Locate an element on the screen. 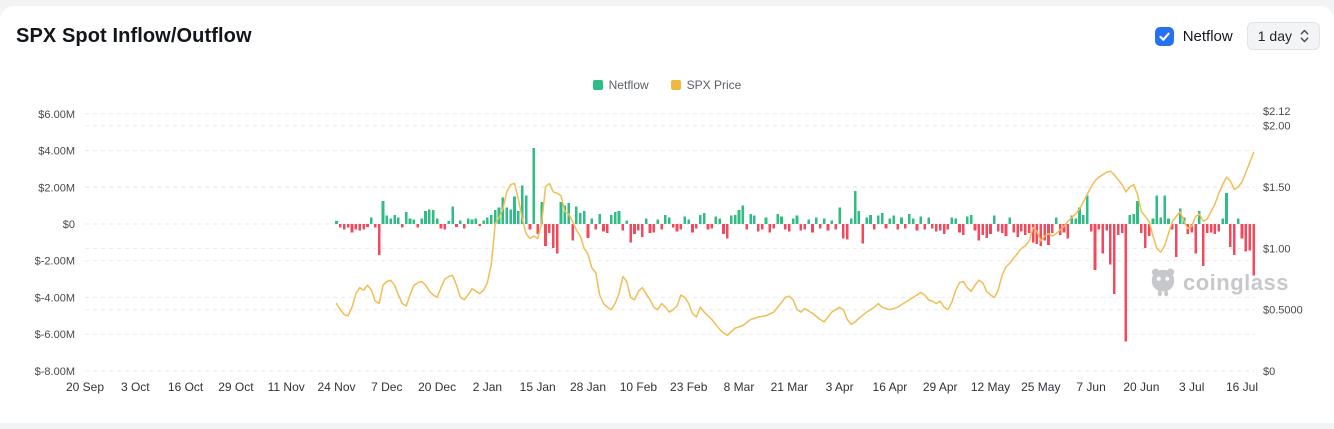 This screenshot has width=1334, height=429. svg-text: 7 Jun is located at coordinates (1090, 387).